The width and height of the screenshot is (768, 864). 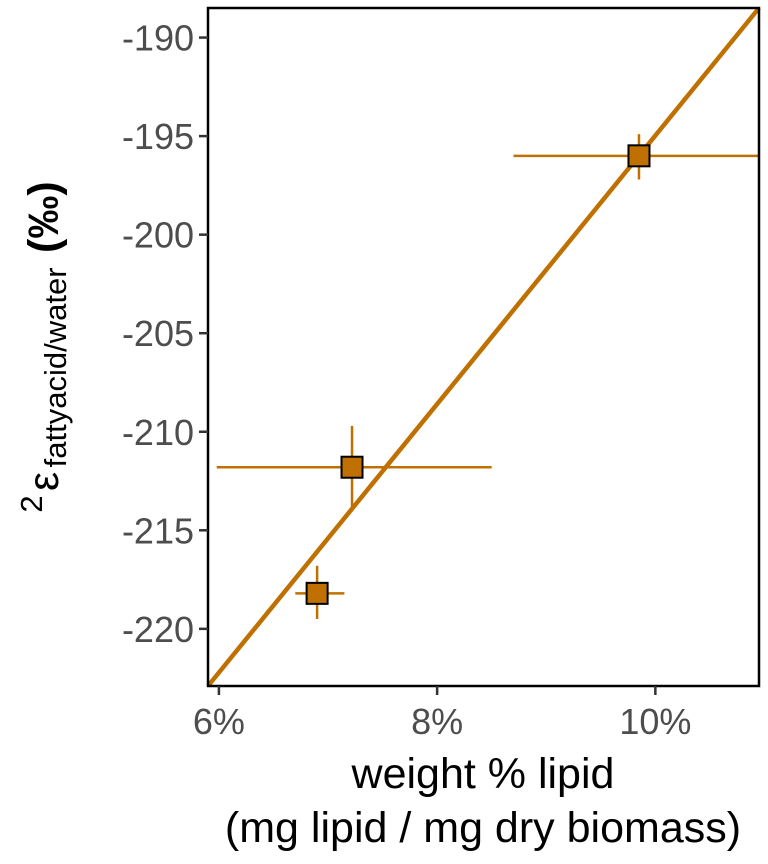 I want to click on svg-text:2 ε fattyacid/wate: 2 ε fattyacid/water (‰), so click(x=43, y=346).